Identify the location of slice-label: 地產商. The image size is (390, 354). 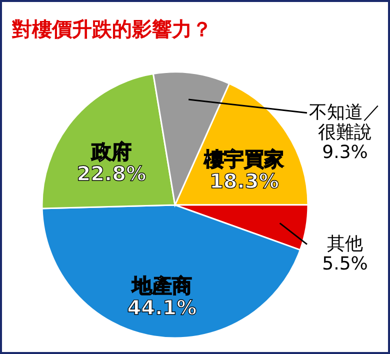
(161, 285).